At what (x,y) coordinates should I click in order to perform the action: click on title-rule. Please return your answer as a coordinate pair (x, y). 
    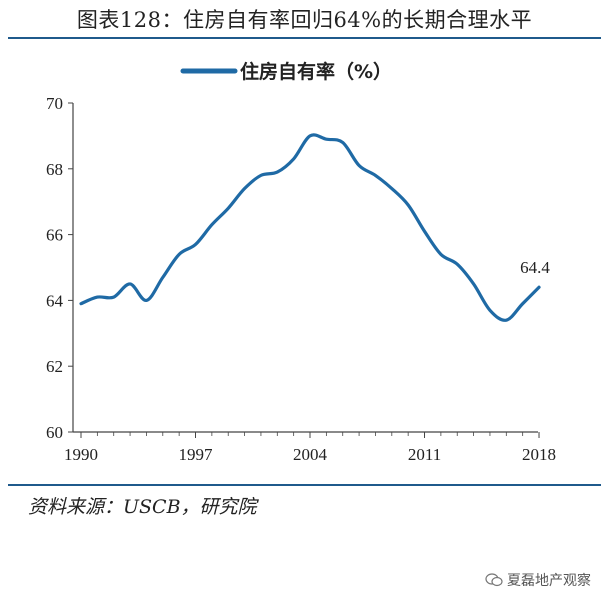
    Looking at the image, I should click on (304, 38).